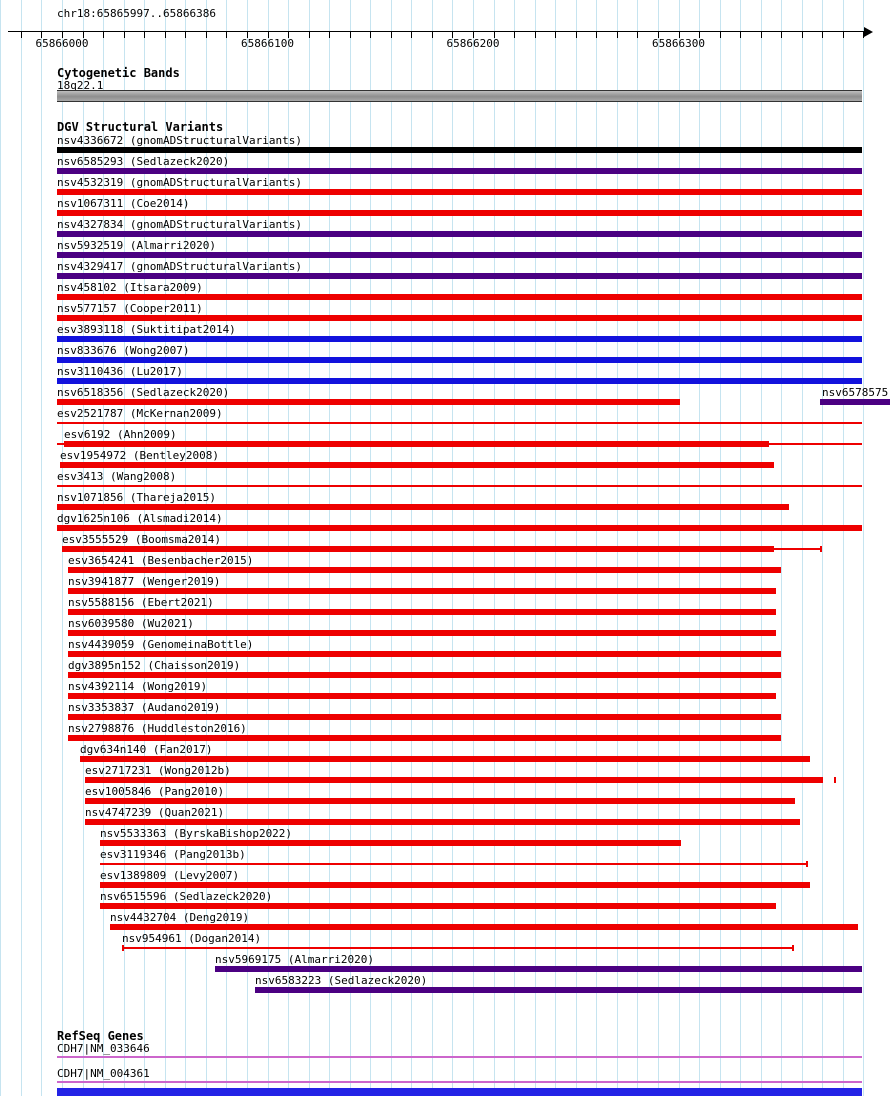 Image resolution: width=890 pixels, height=1096 pixels. What do you see at coordinates (144, 707) in the screenshot?
I see `variant-label: nsv3353837 (Audano2019)` at bounding box center [144, 707].